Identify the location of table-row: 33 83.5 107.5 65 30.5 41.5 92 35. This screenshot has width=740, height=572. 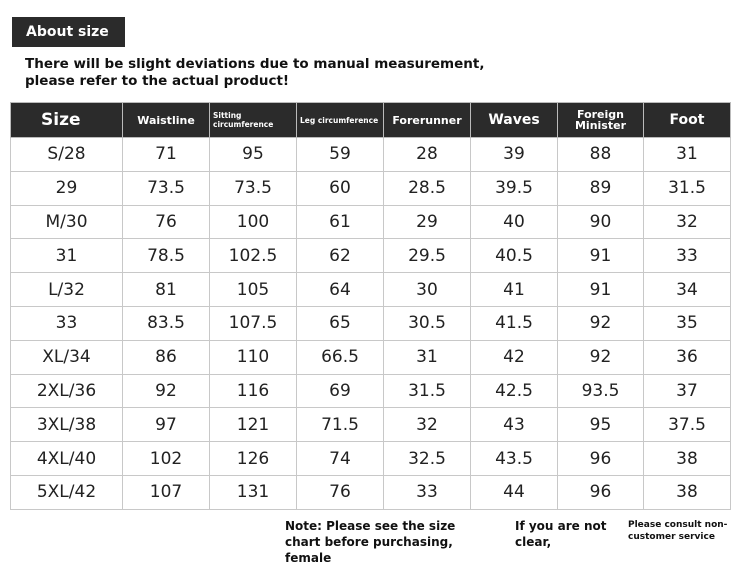
(370, 323).